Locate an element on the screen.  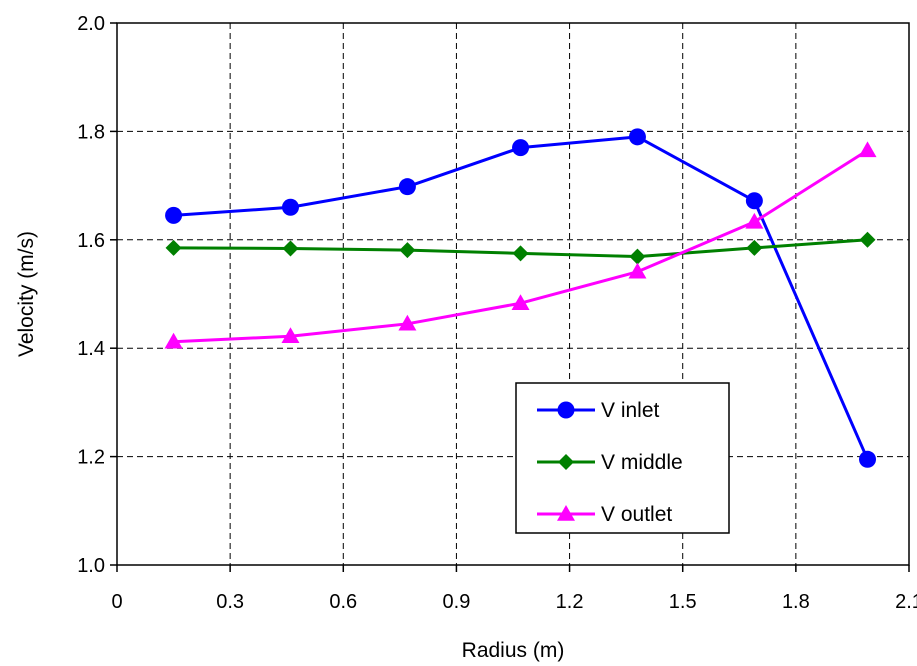
legend-label: V outlet is located at coordinates (636, 514).